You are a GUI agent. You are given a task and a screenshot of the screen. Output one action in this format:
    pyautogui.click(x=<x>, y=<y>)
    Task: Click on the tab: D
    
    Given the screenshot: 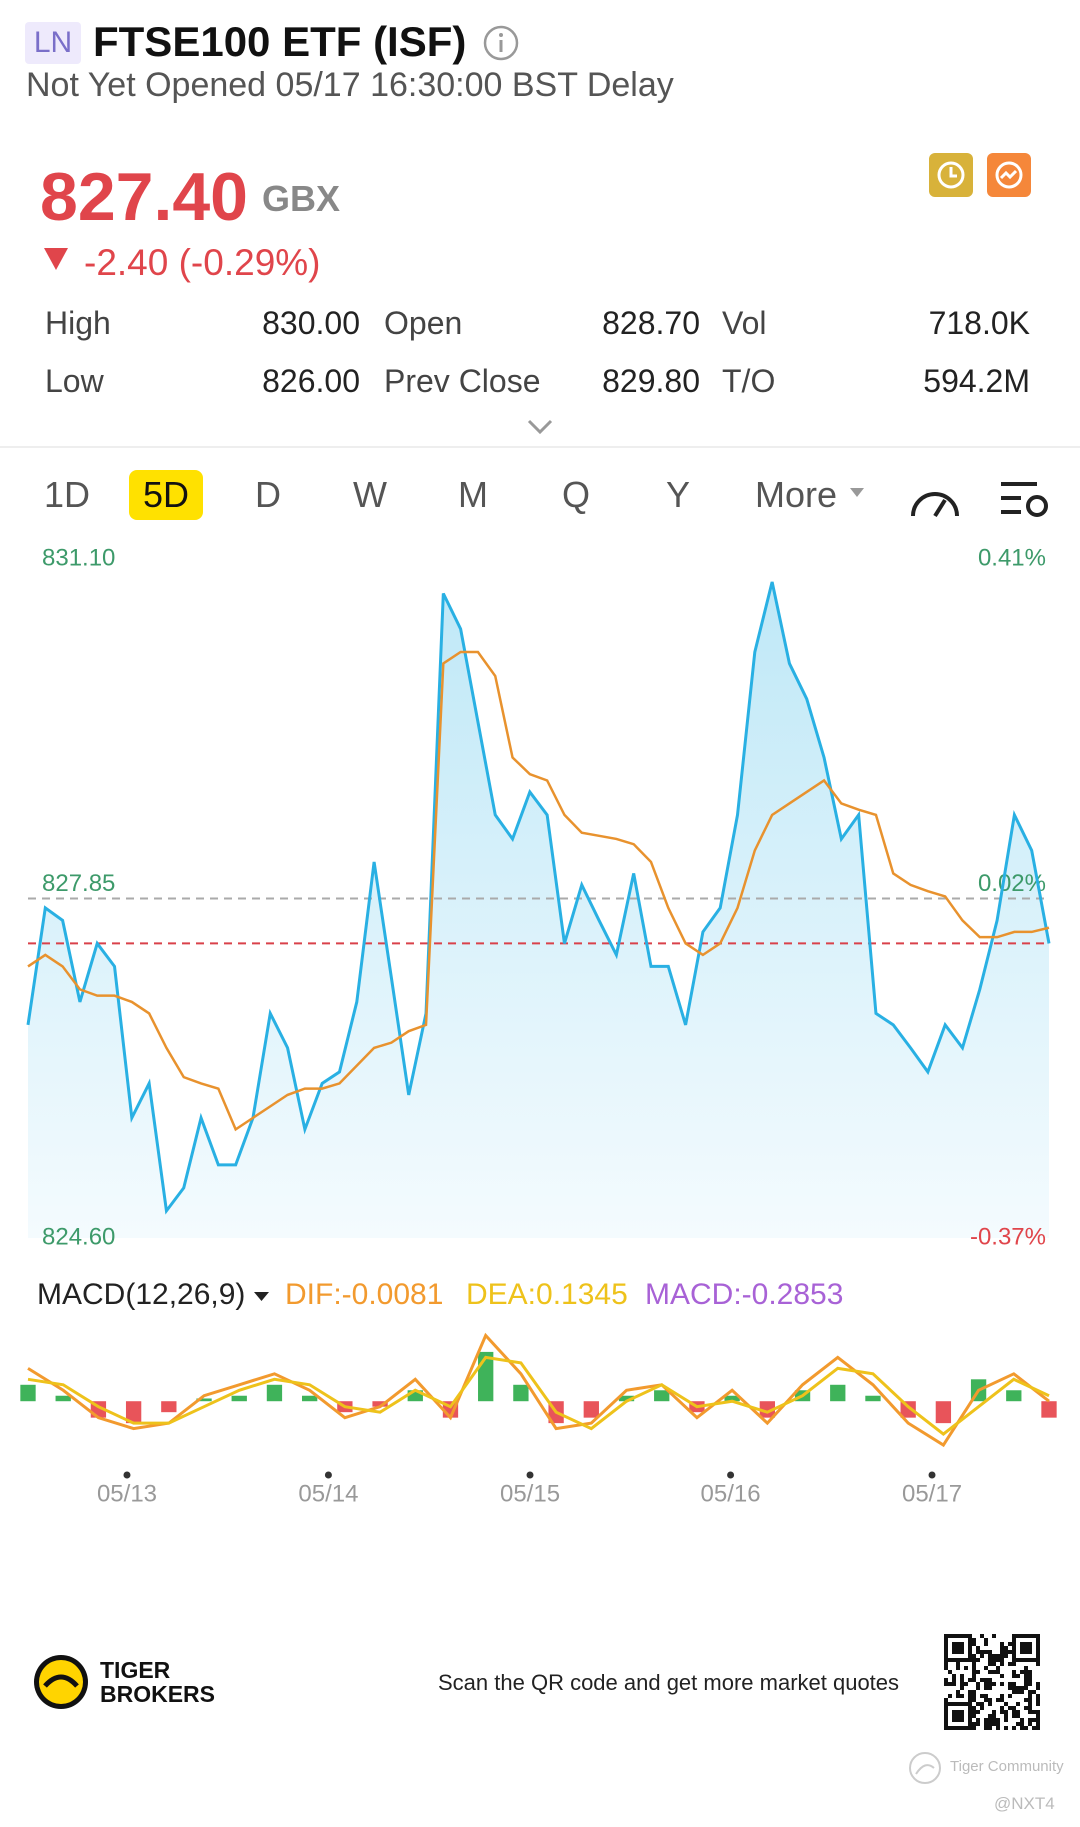 What is the action you would take?
    pyautogui.click(x=268, y=494)
    